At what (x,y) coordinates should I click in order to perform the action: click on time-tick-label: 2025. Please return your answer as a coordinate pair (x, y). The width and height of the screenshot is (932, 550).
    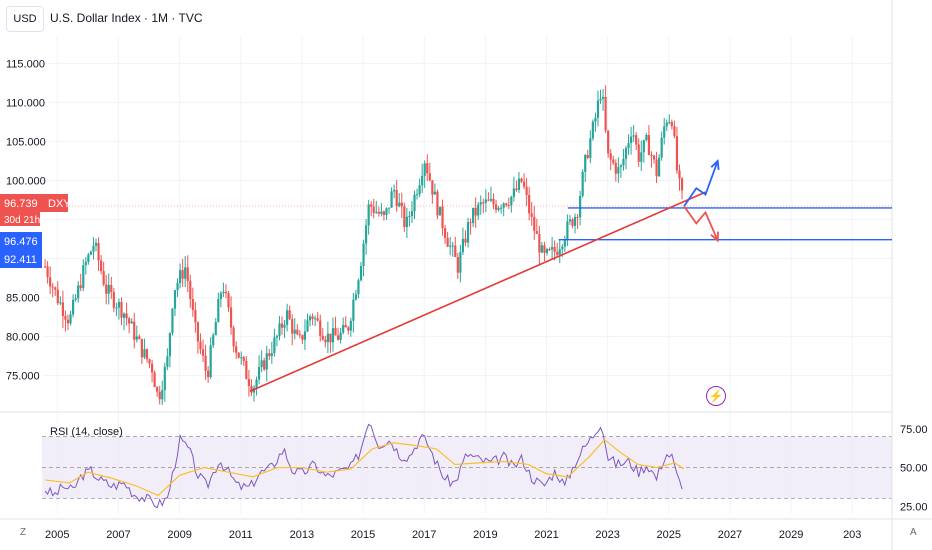
    Looking at the image, I should click on (669, 535).